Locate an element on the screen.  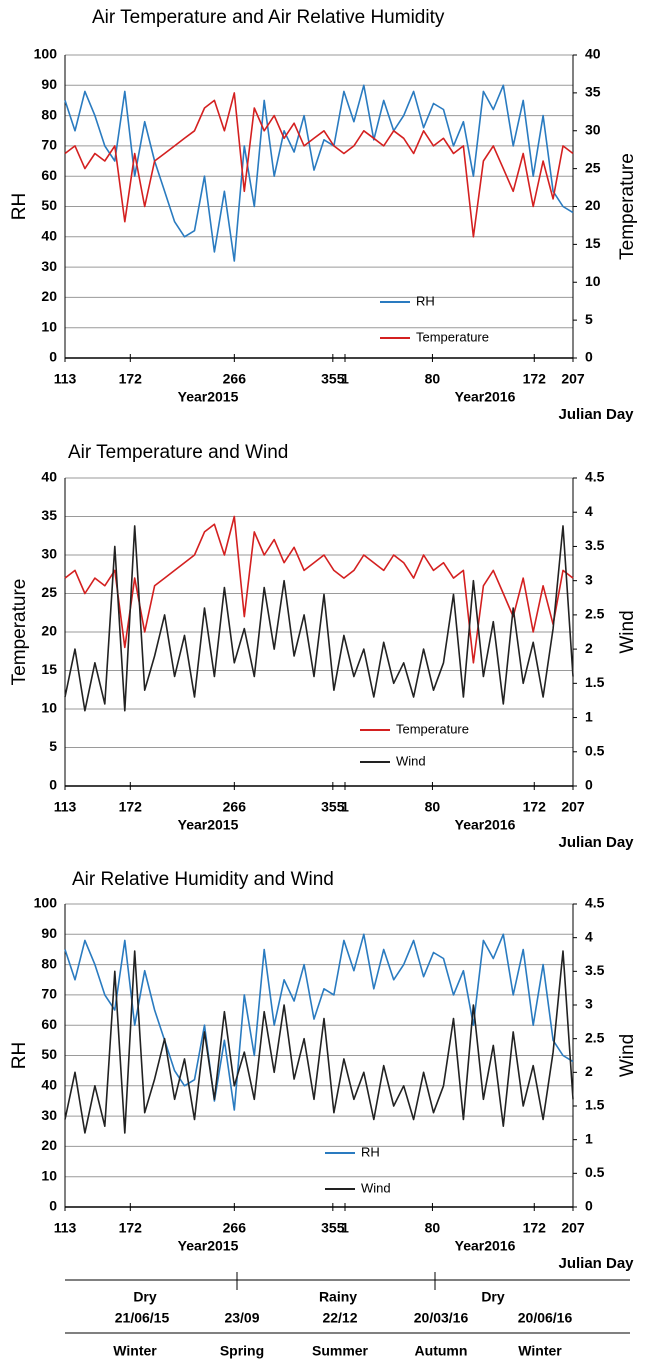
chart-title: Air Temperature and Wind is located at coordinates (178, 452).